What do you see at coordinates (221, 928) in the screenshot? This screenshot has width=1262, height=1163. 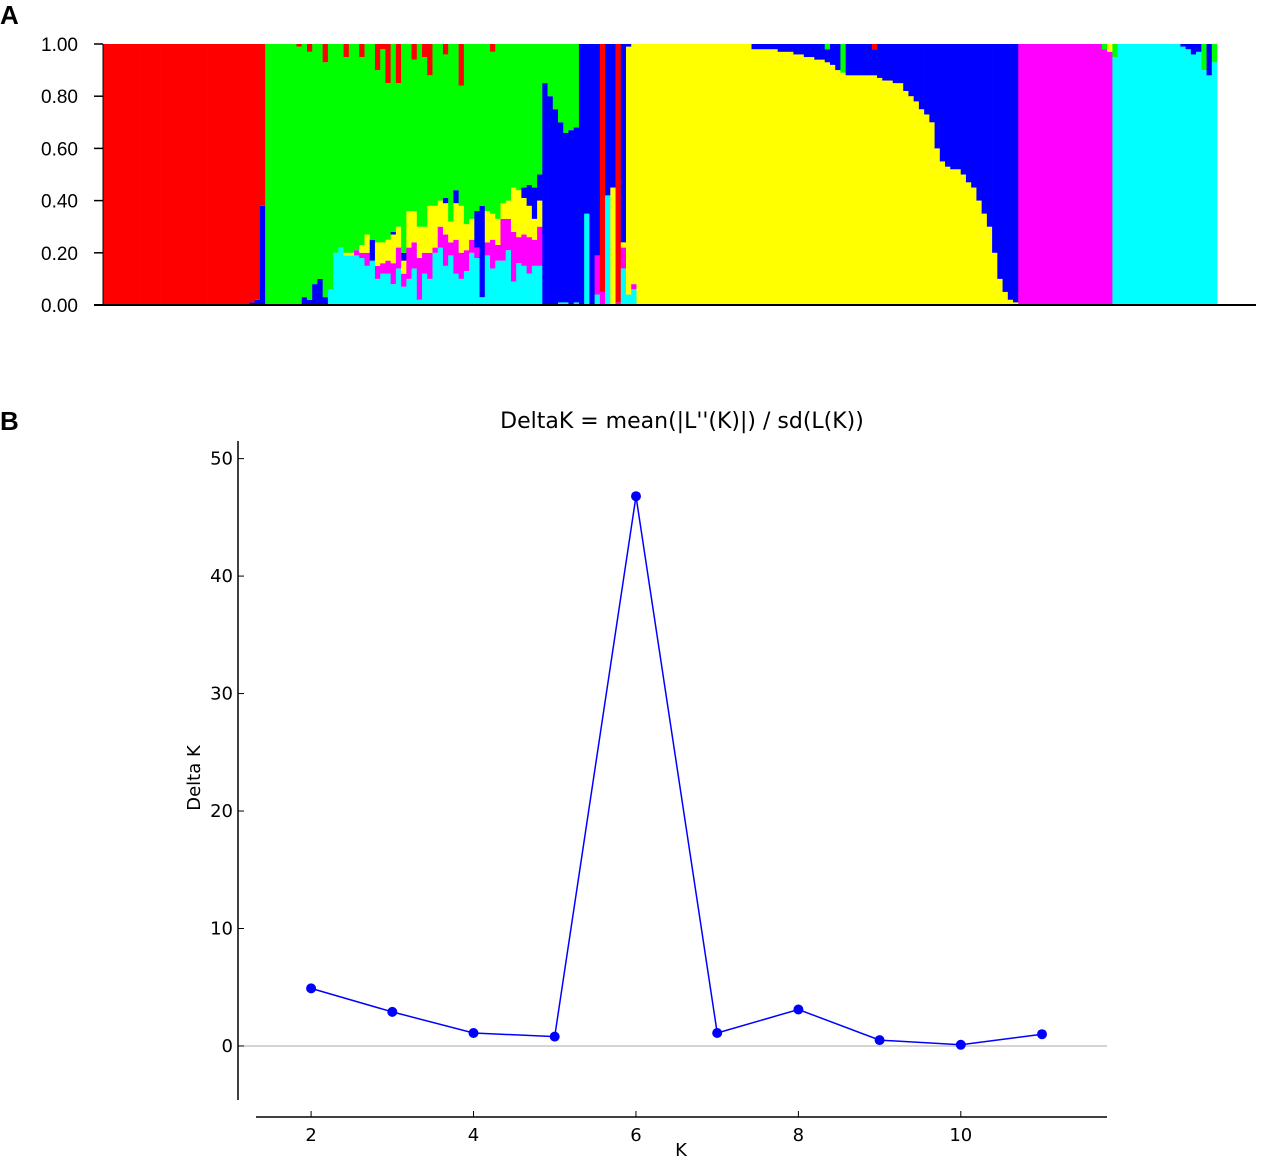 I see `y-tick-label: 10` at bounding box center [221, 928].